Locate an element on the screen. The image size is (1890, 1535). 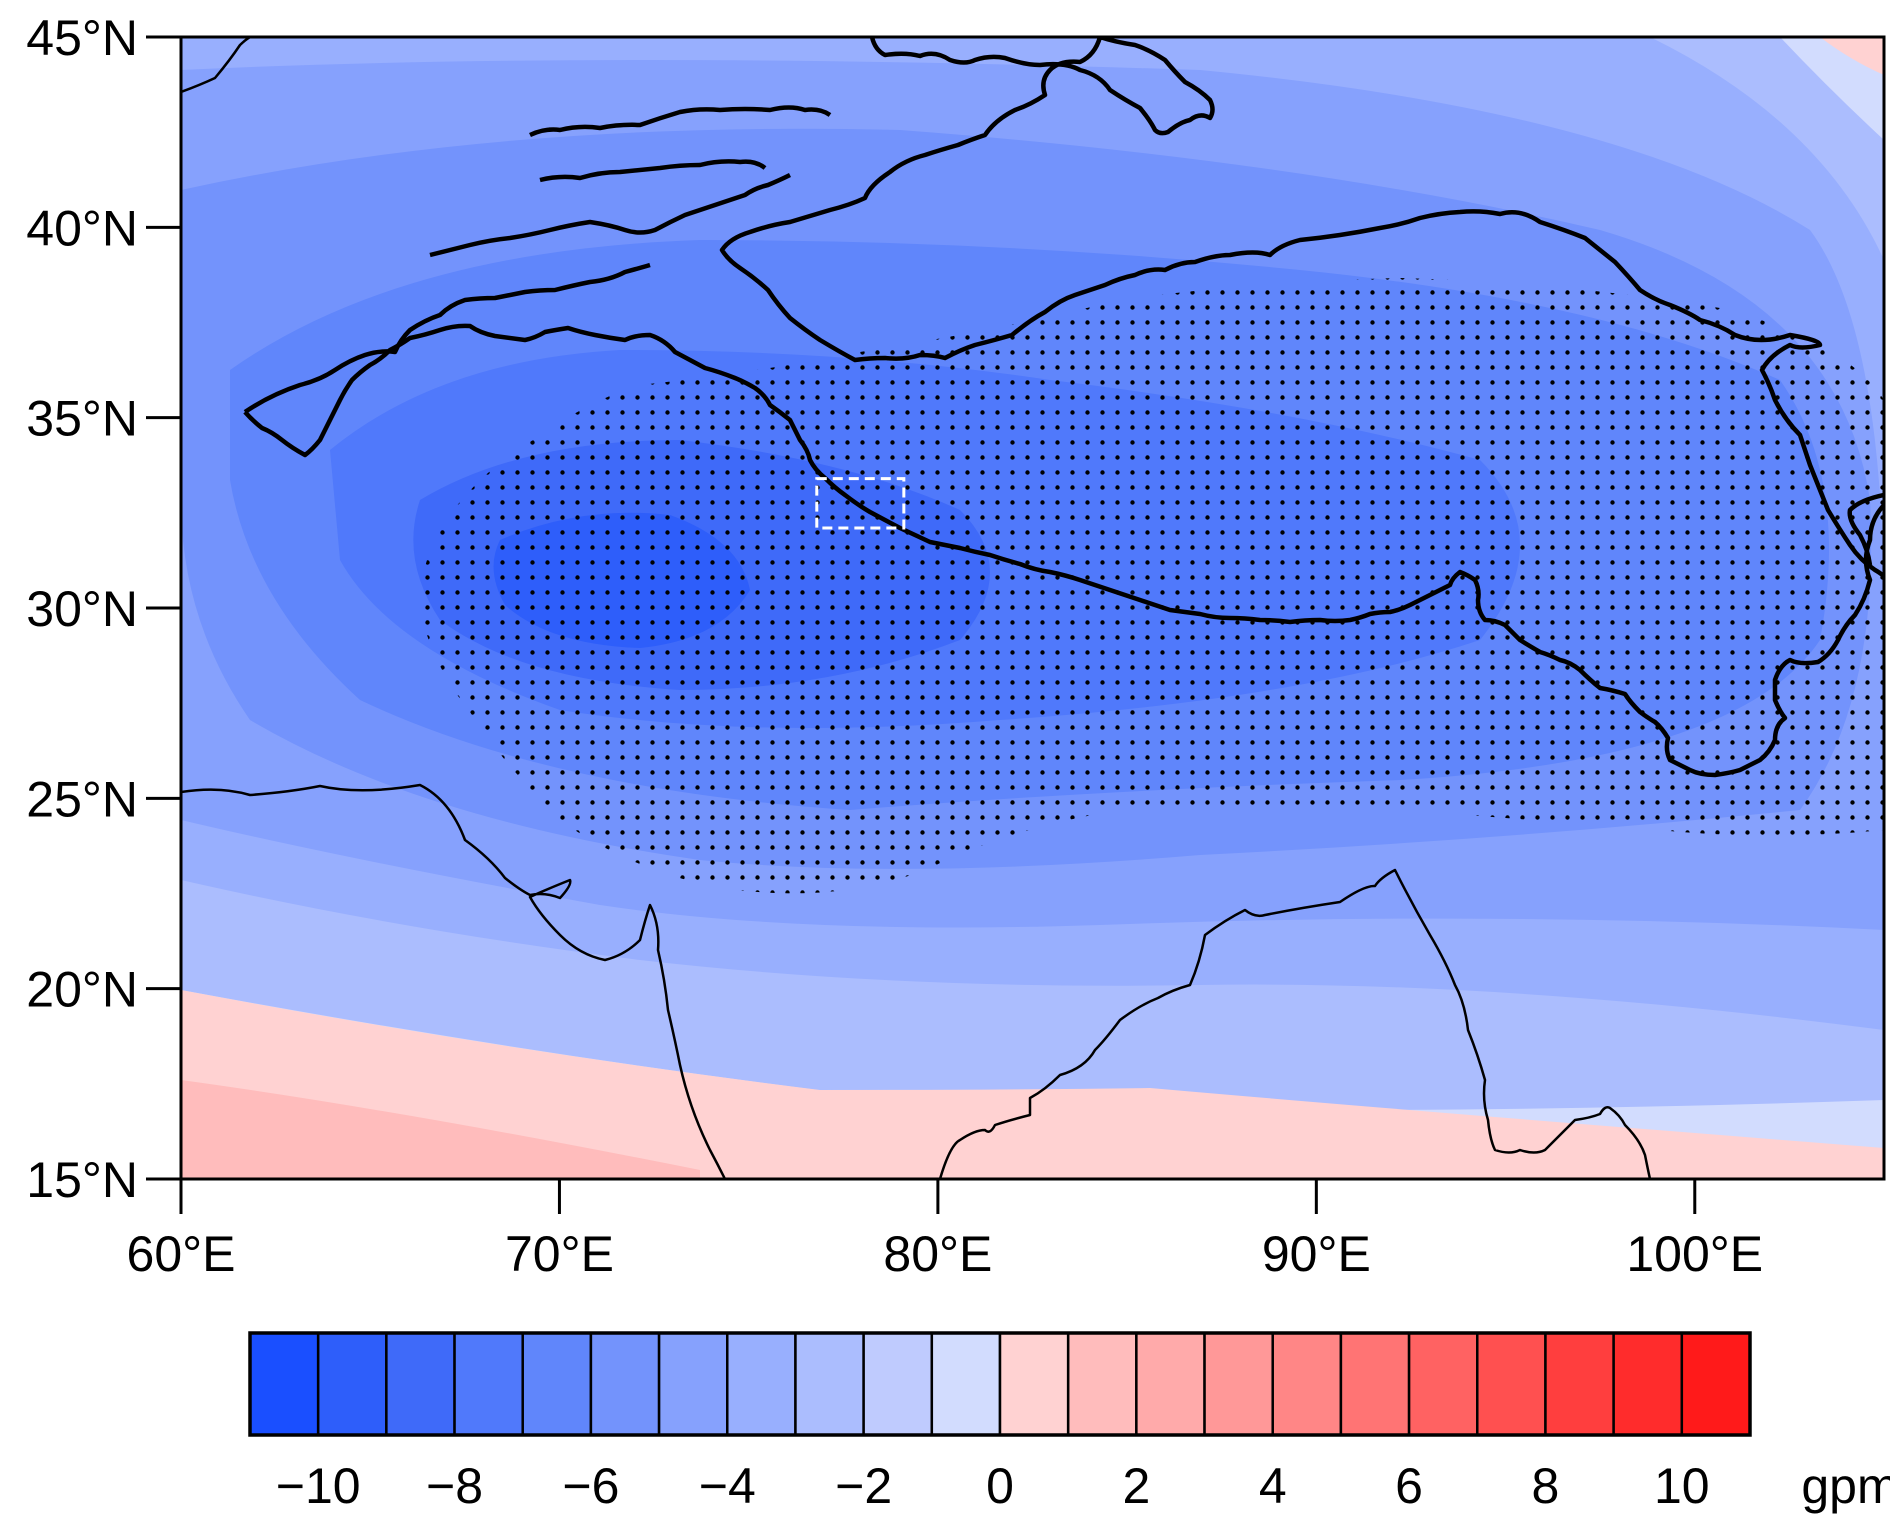
lat-tick-label: 30°N is located at coordinates (82, 609).